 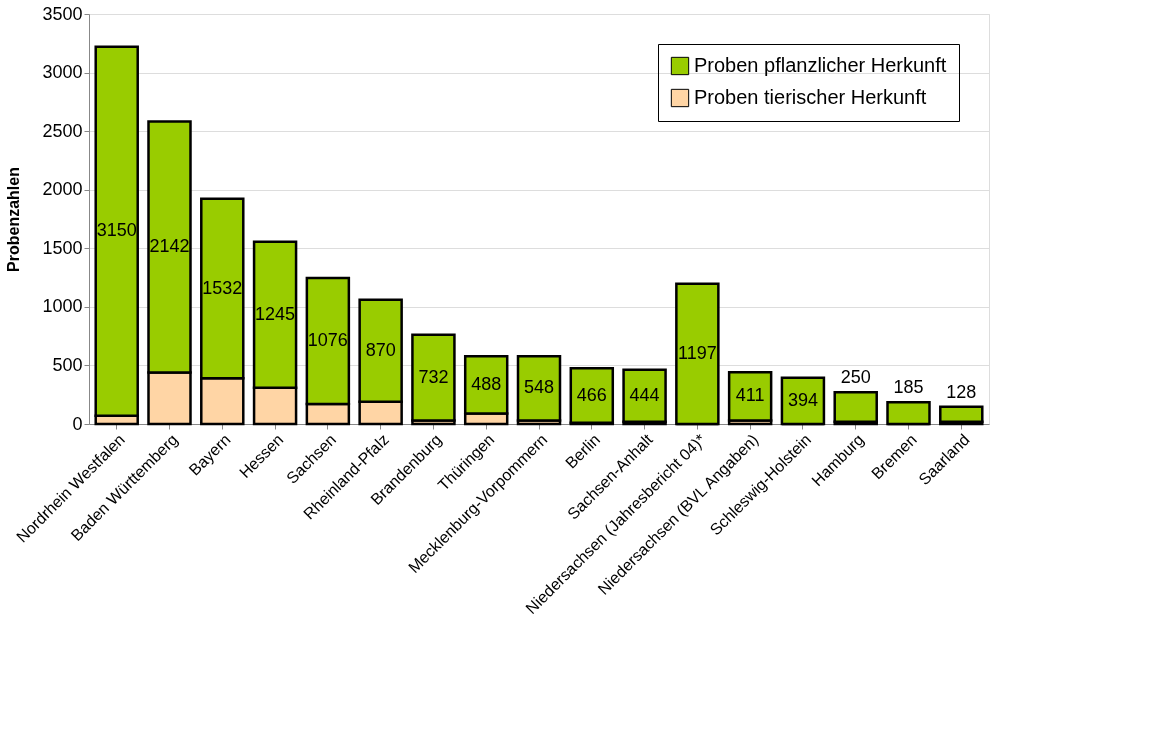 I want to click on y-tick-label: 3500, so click(x=62, y=13).